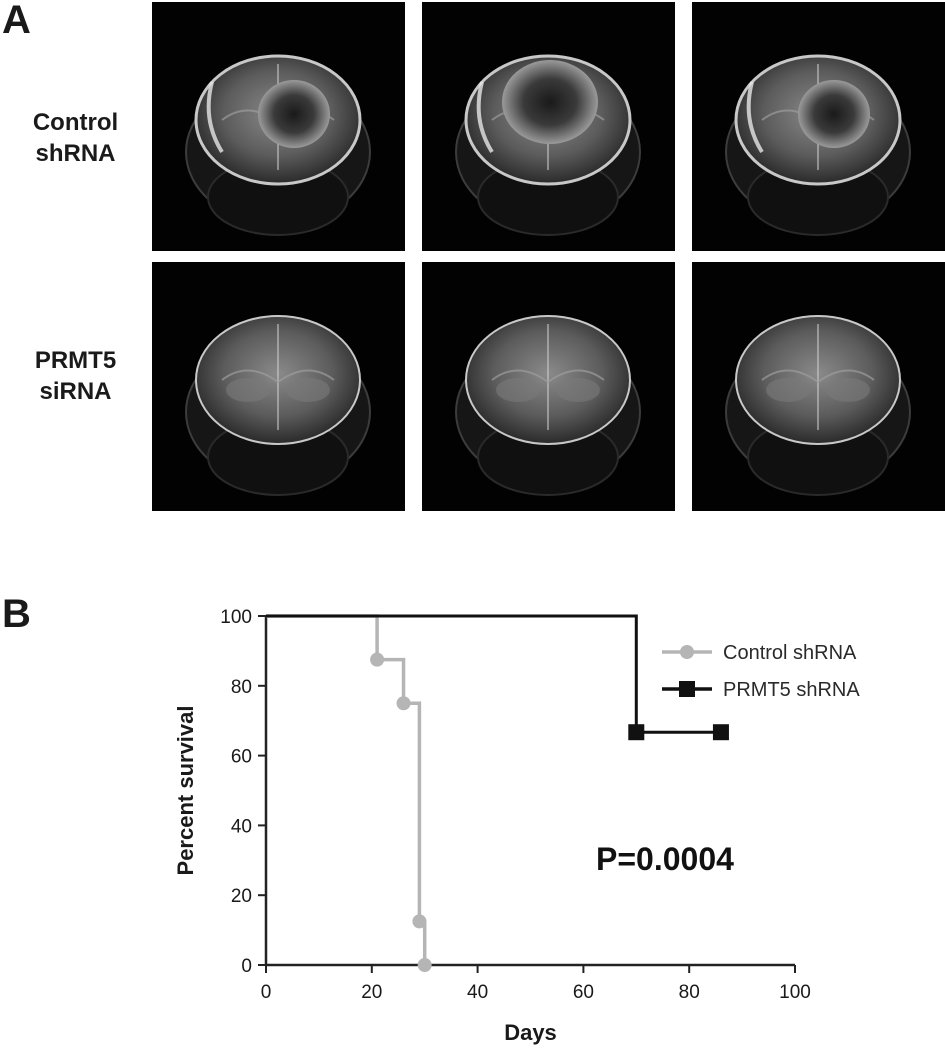  I want to click on y-tick-label: 20, so click(241, 896).